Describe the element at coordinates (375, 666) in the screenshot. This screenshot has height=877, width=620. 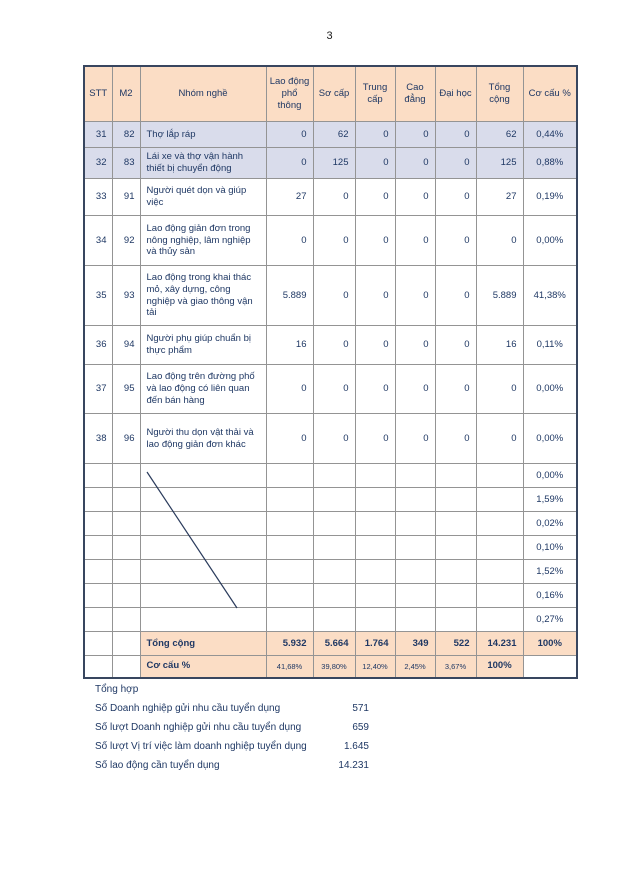
I see `ratio-value: 12,40%` at that location.